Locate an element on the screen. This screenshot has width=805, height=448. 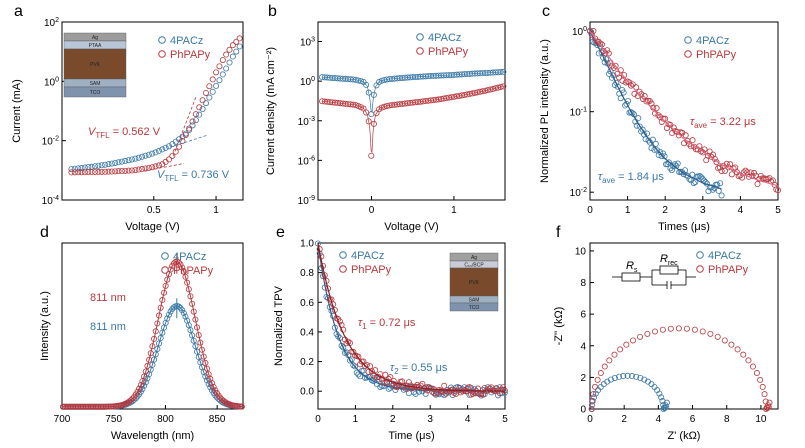
panel-label: b is located at coordinates (272, 11).